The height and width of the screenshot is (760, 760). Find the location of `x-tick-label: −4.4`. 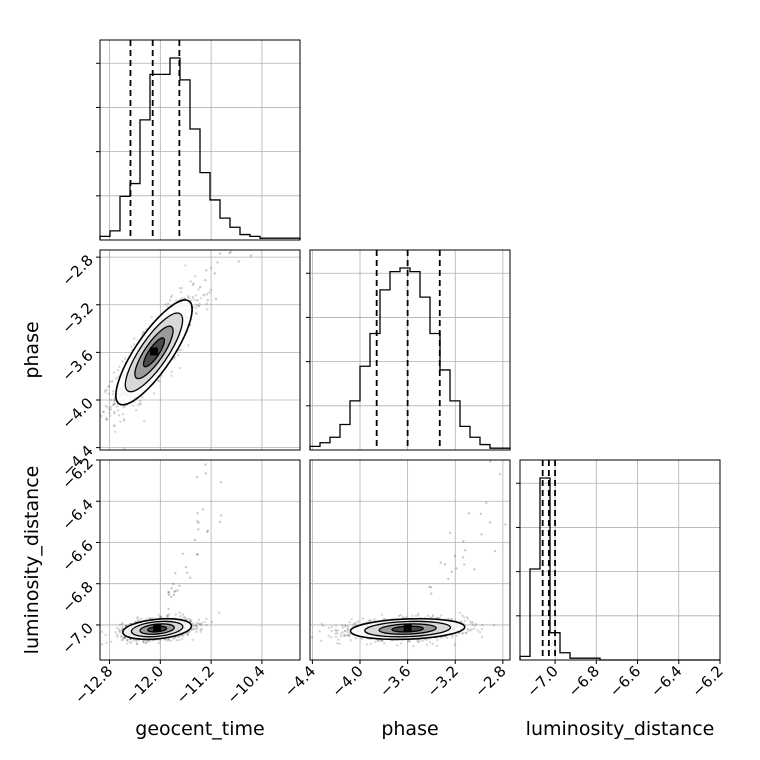

x-tick-label: −4.4 is located at coordinates (300, 681).